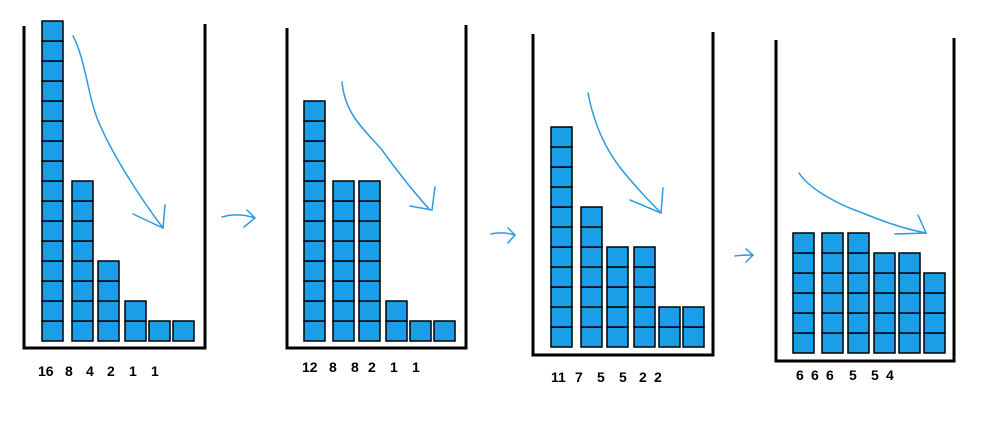 The height and width of the screenshot is (421, 996). Describe the element at coordinates (422, 198) in the screenshot. I see `curve-arrow-2-head` at that location.